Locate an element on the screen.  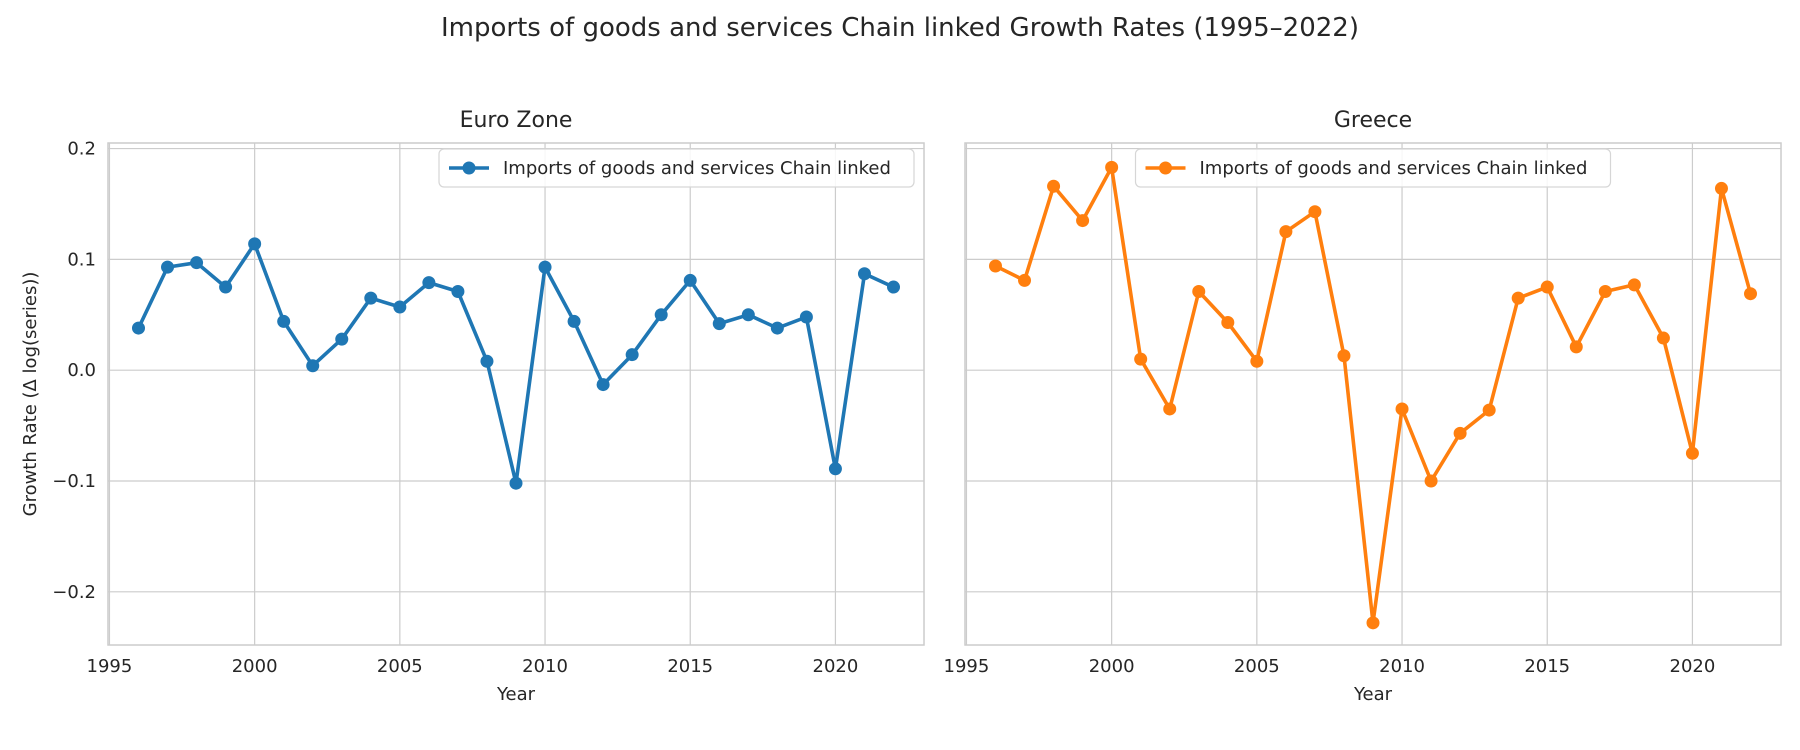
panel-title: Euro Zone is located at coordinates (516, 120).